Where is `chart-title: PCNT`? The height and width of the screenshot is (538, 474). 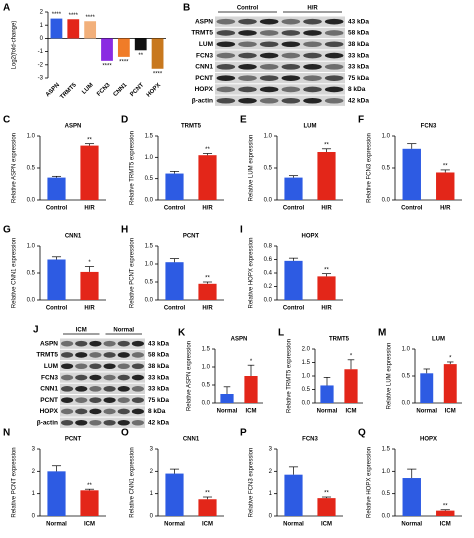
chart-title: PCNT is located at coordinates (191, 237).